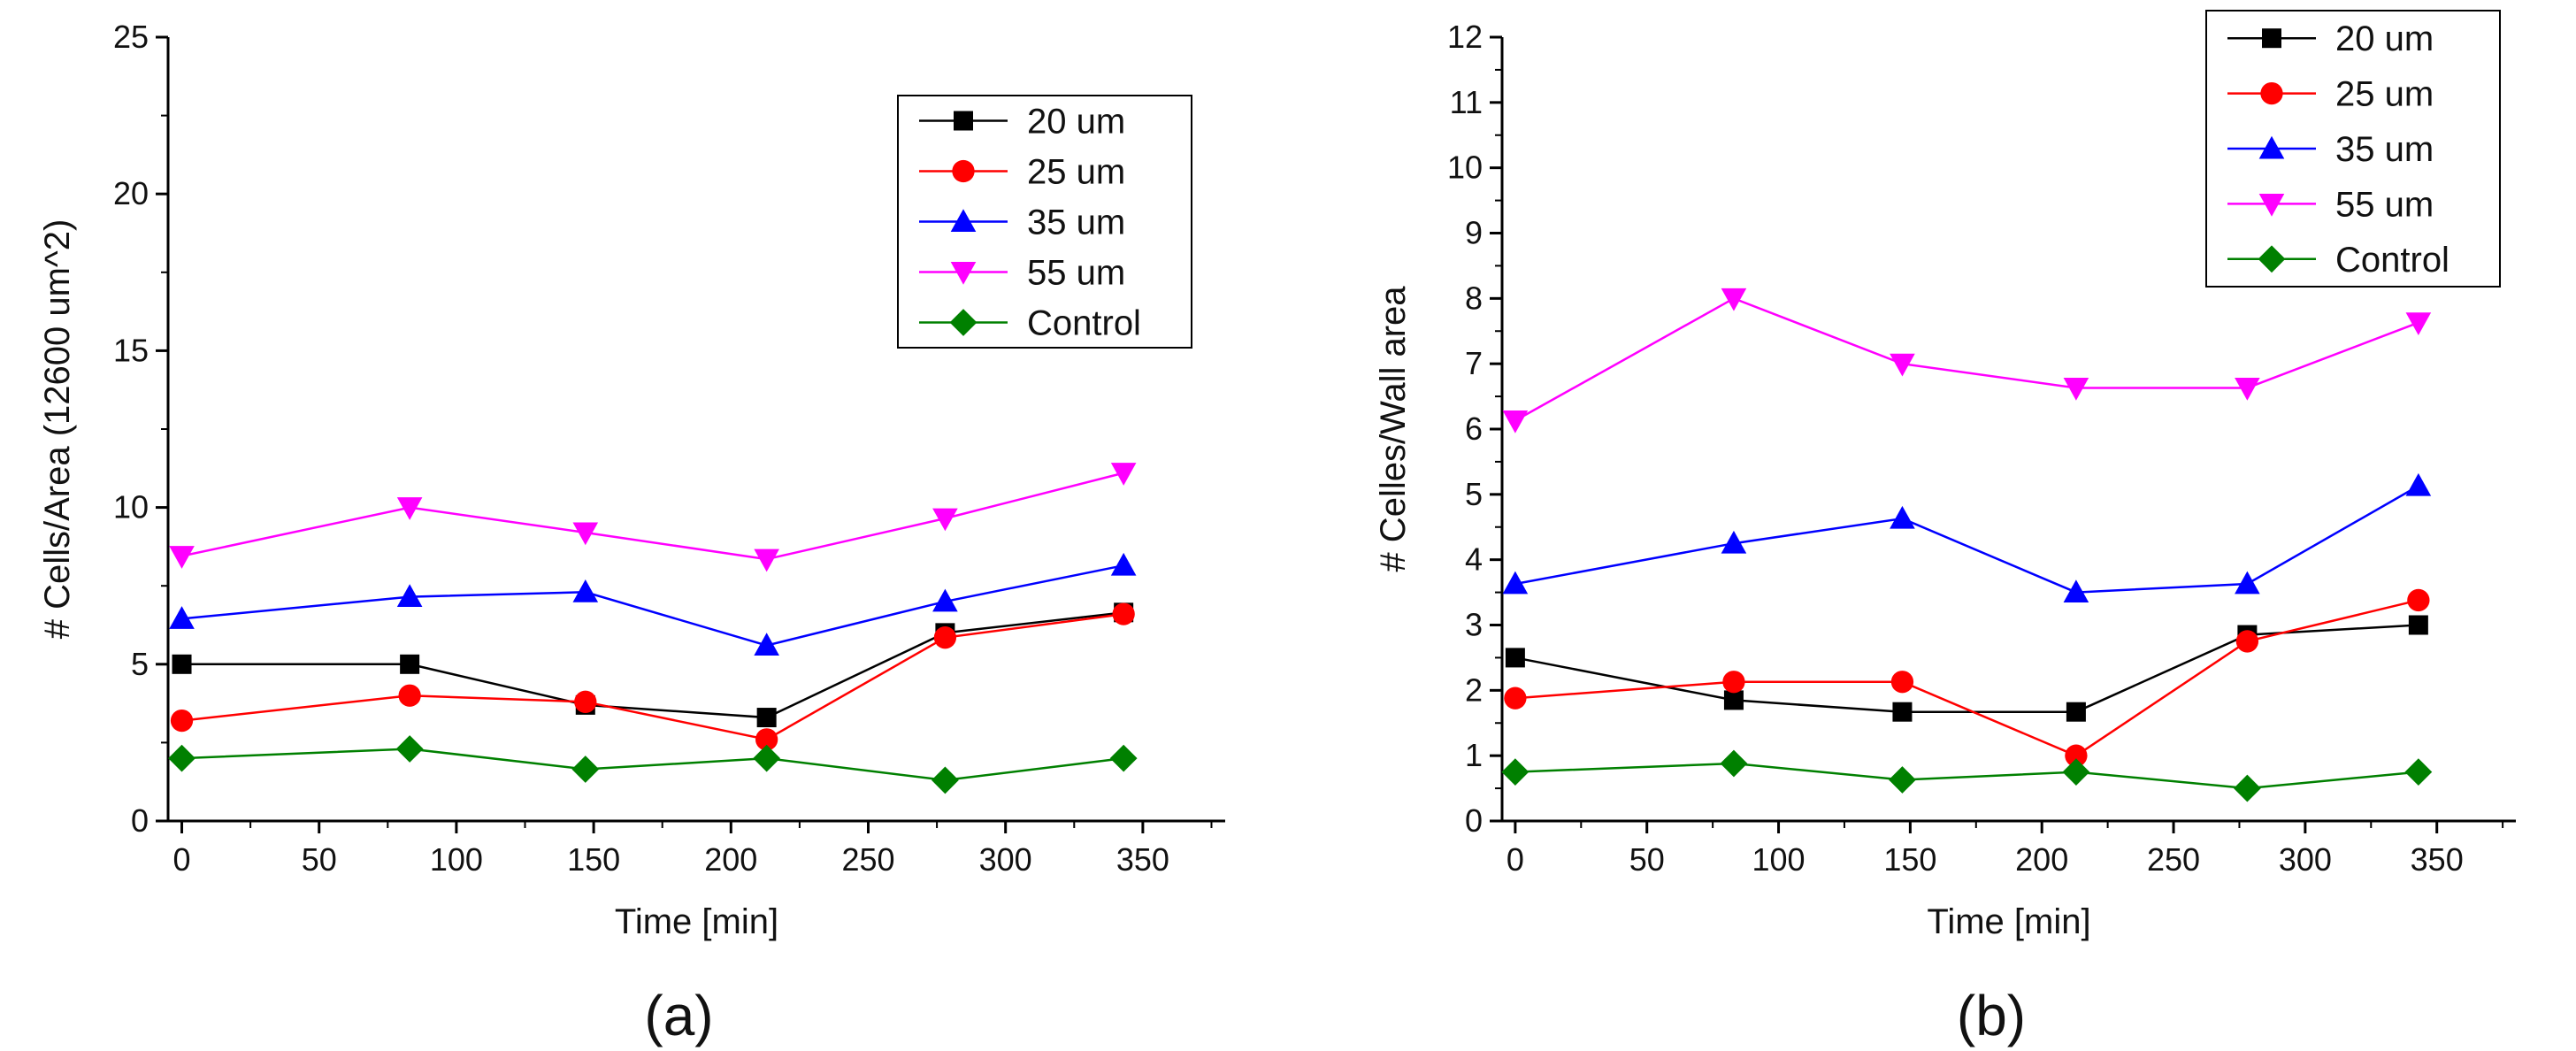 This screenshot has width=2576, height=1051. What do you see at coordinates (1991, 1015) in the screenshot?
I see `panel-caption: (b)` at bounding box center [1991, 1015].